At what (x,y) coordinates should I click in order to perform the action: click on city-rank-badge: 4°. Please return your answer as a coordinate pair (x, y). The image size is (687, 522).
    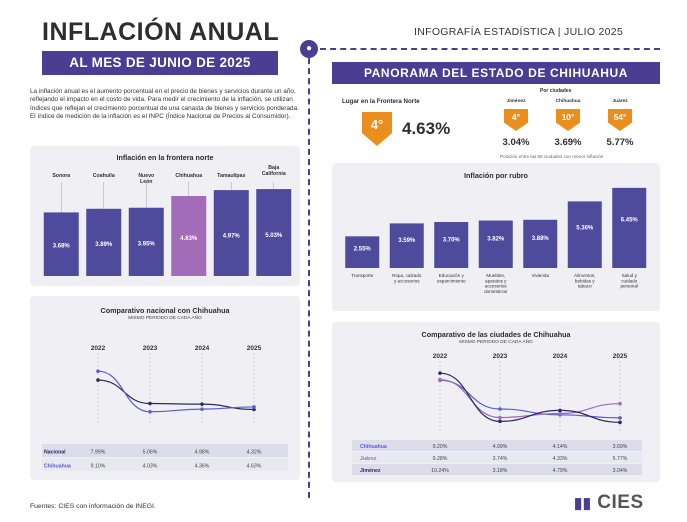
    Looking at the image, I should click on (516, 120).